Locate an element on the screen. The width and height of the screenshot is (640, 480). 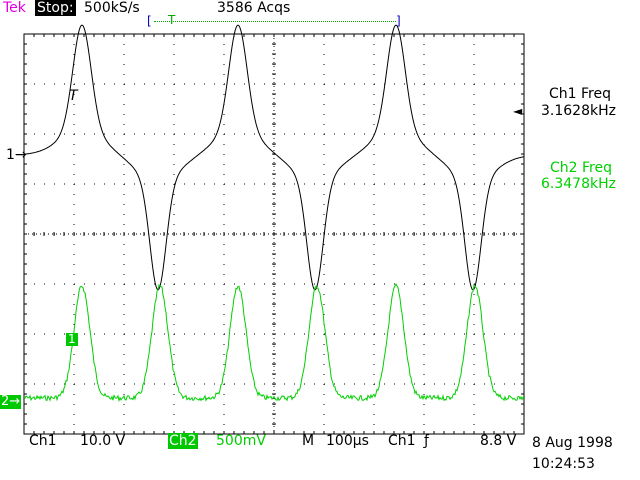
timebase-scale: 100µs is located at coordinates (347, 441).